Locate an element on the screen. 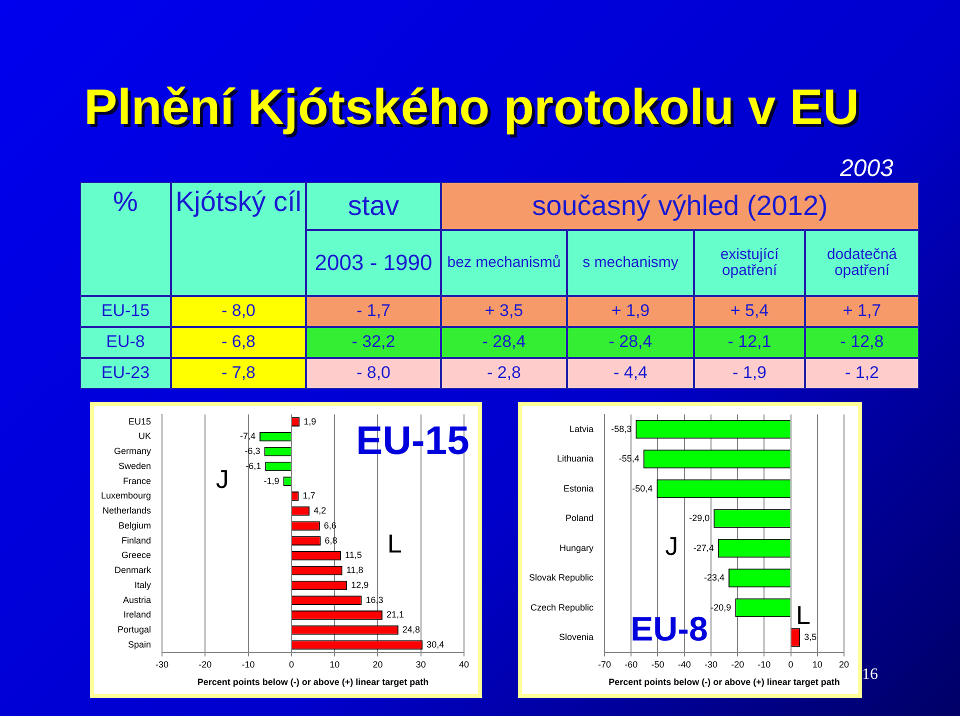 The image size is (960, 716). y-tick-label: Poland is located at coordinates (580, 518).